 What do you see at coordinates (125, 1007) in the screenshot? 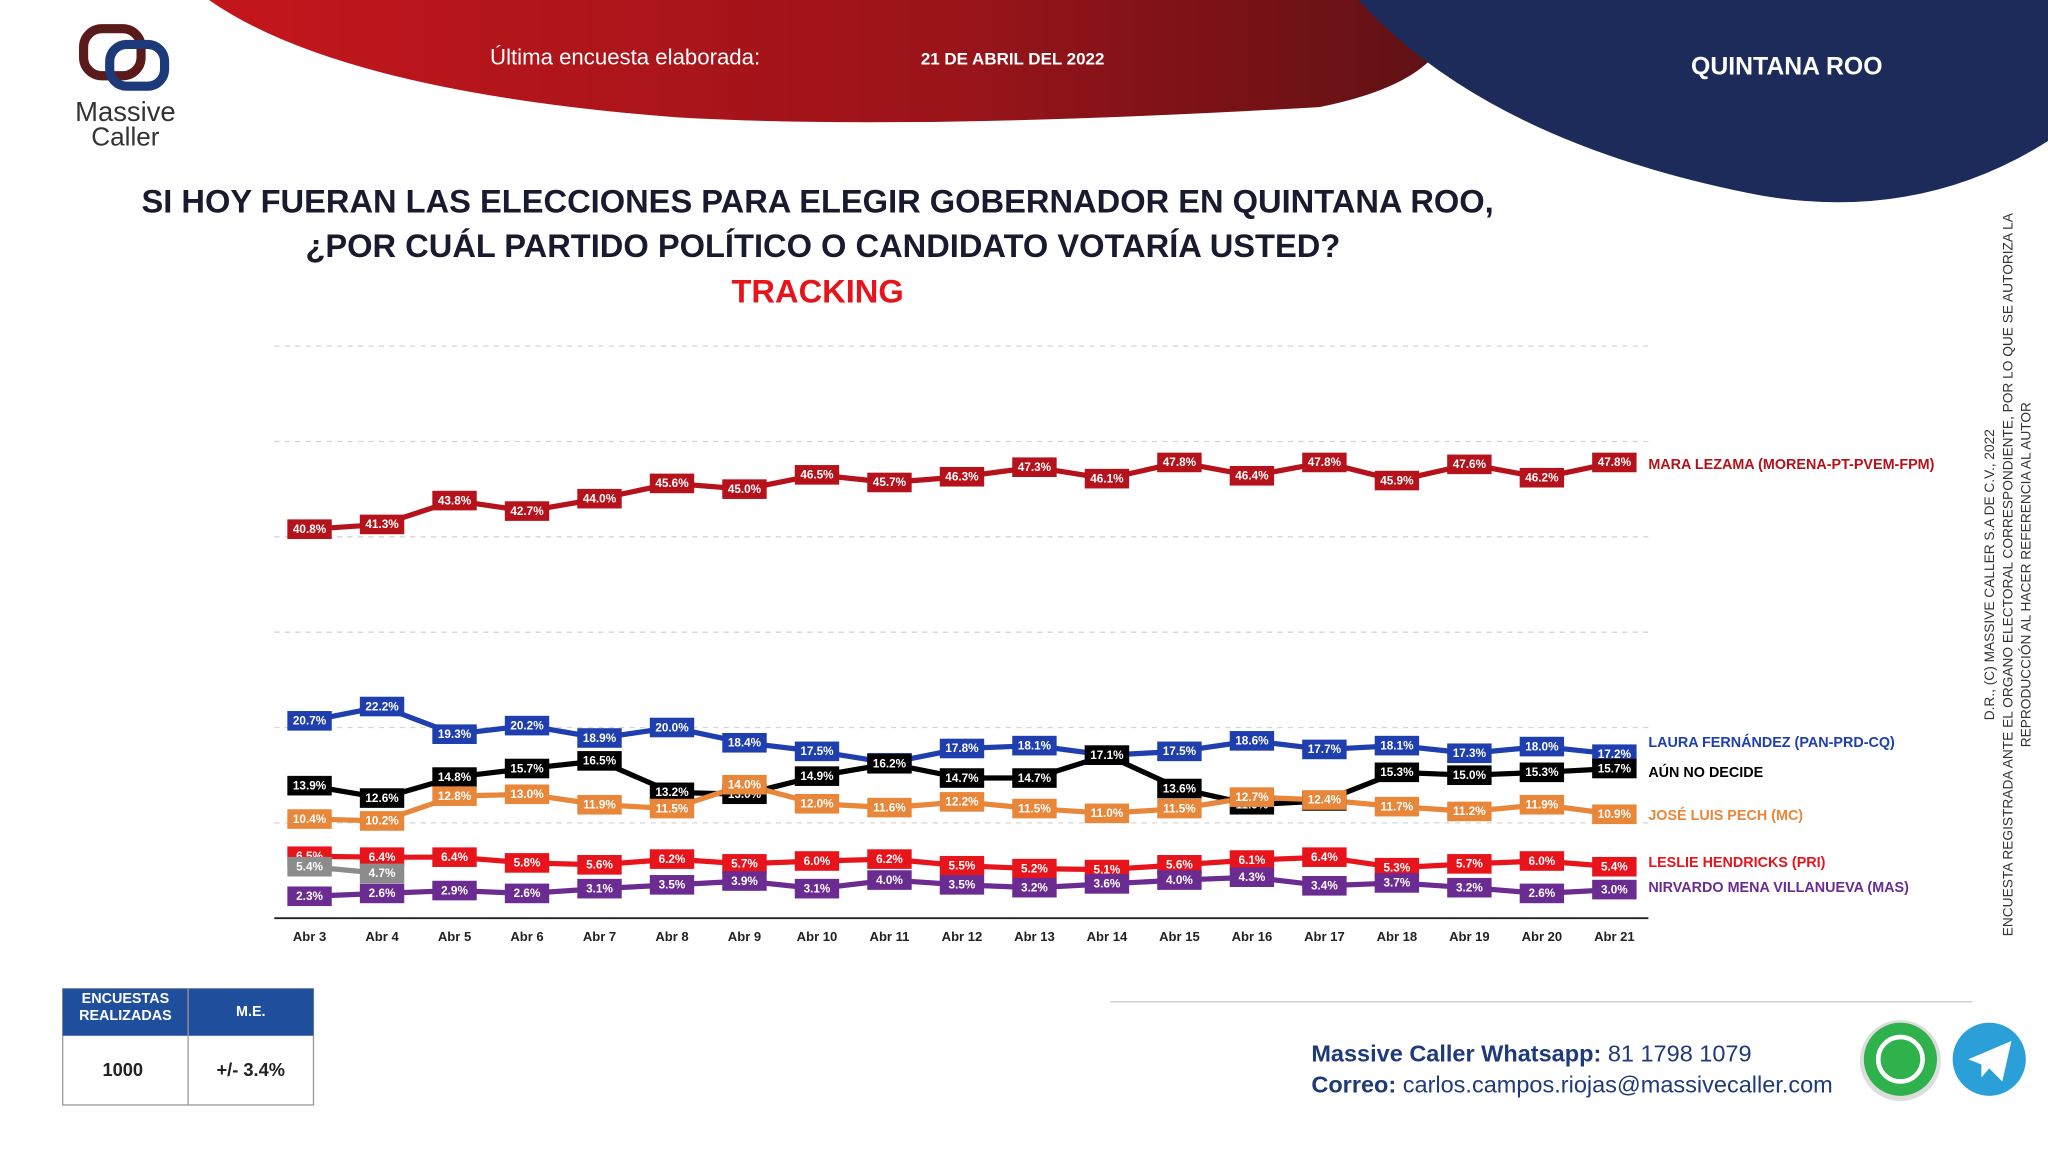
I see `table-header-cell: ENCUESTAS REALIZADAS` at bounding box center [125, 1007].